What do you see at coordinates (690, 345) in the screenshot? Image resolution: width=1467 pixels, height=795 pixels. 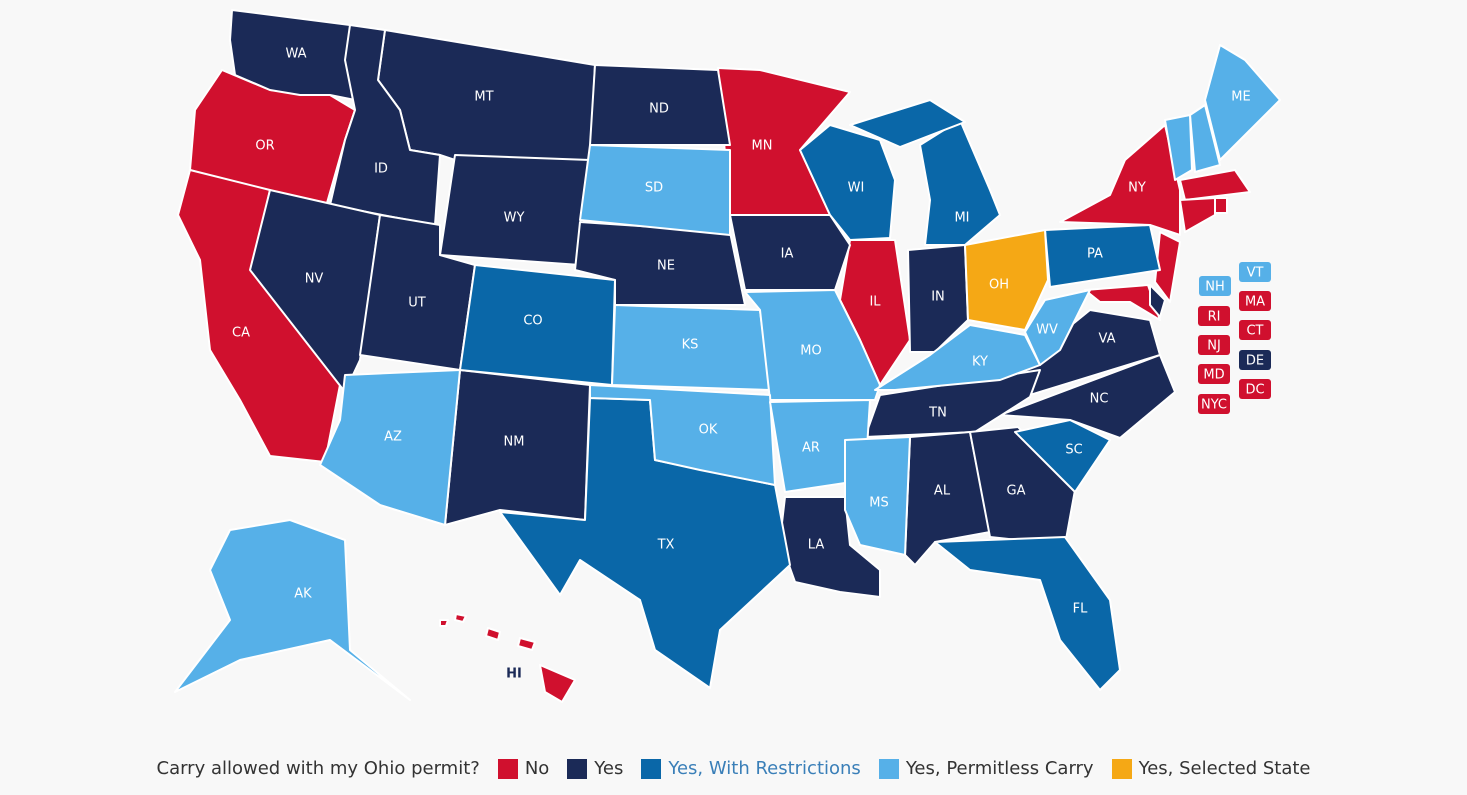 I see `state-label: KS` at bounding box center [690, 345].